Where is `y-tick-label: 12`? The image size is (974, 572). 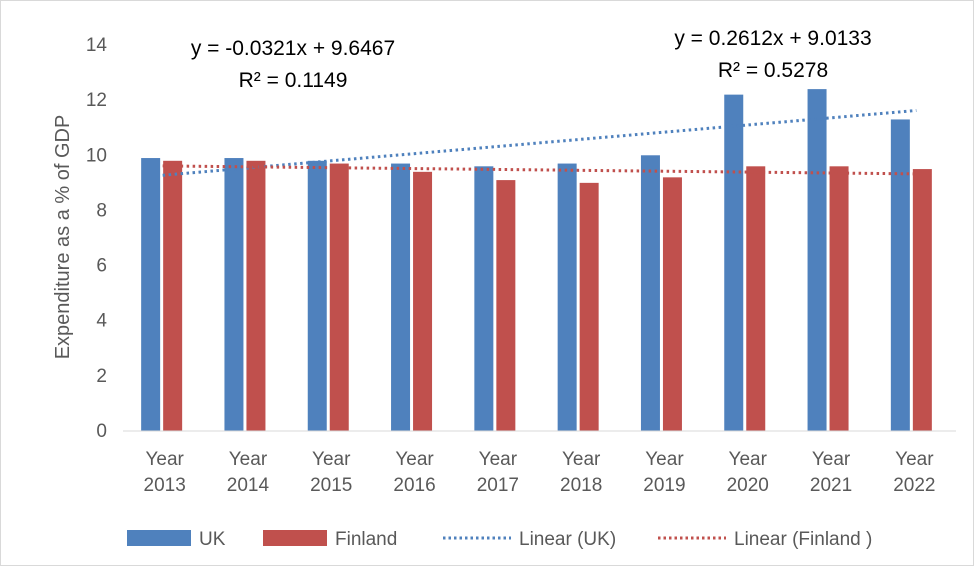 y-tick-label: 12 is located at coordinates (96, 100).